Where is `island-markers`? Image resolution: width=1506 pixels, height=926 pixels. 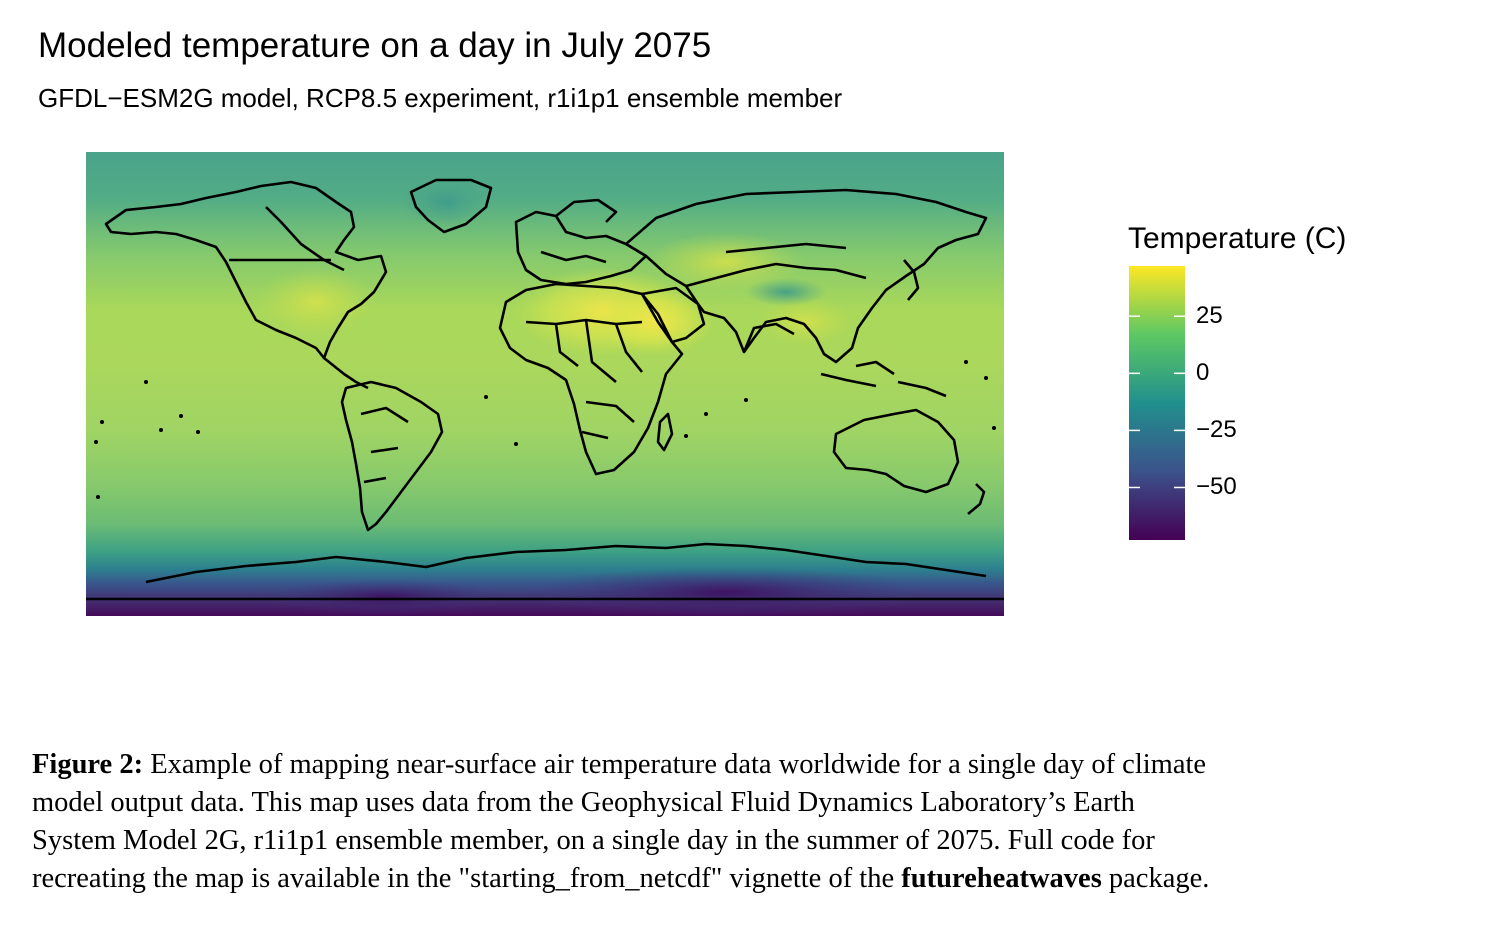 island-markers is located at coordinates (545, 429).